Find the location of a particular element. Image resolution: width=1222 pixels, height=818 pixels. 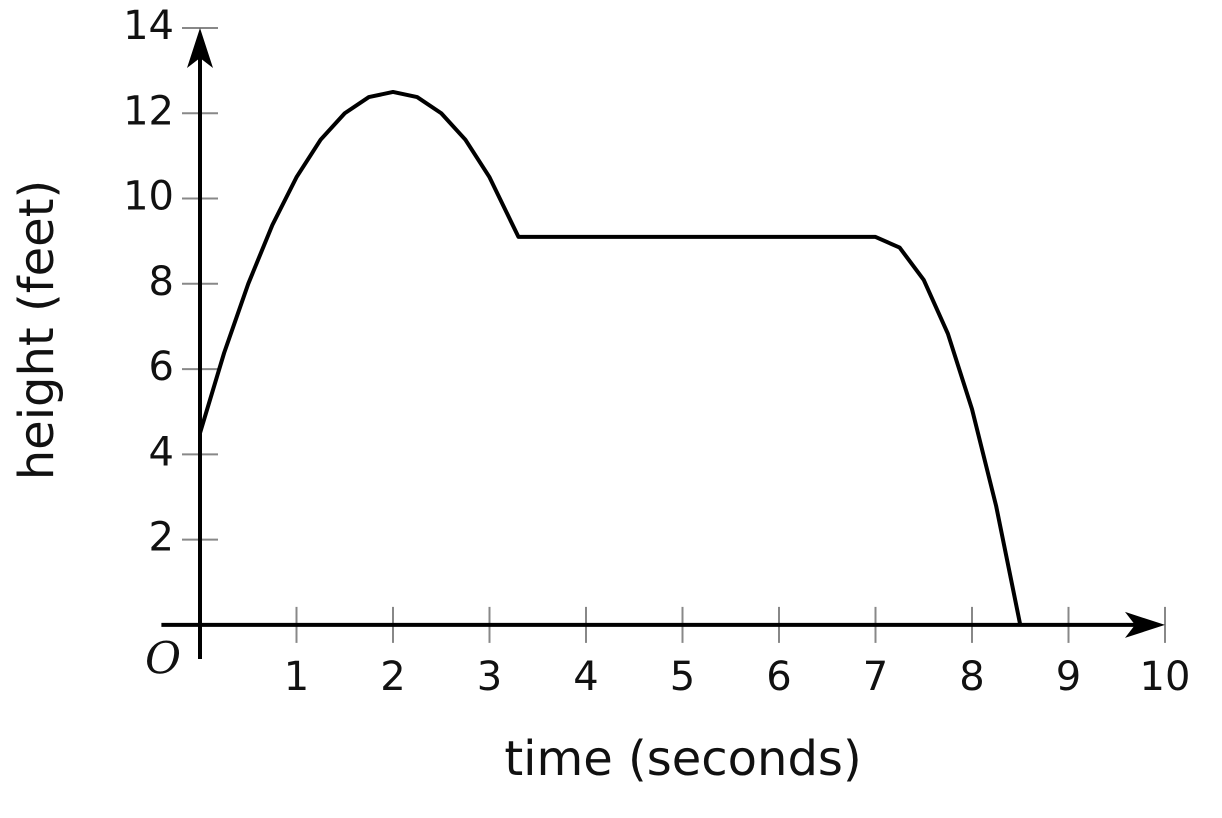

x-tick-label: 6 is located at coordinates (778, 677).